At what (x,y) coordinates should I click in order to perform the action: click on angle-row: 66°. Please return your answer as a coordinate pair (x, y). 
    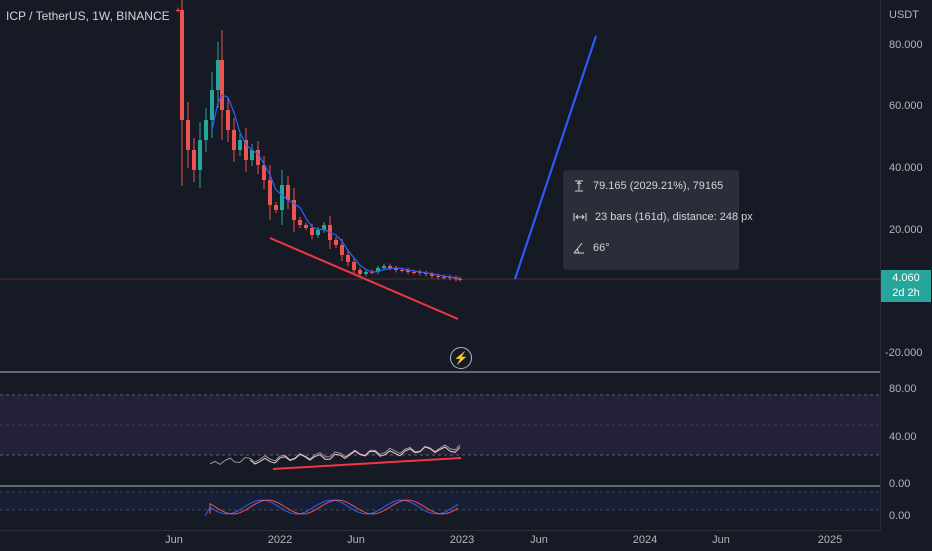
    Looking at the image, I should click on (591, 248).